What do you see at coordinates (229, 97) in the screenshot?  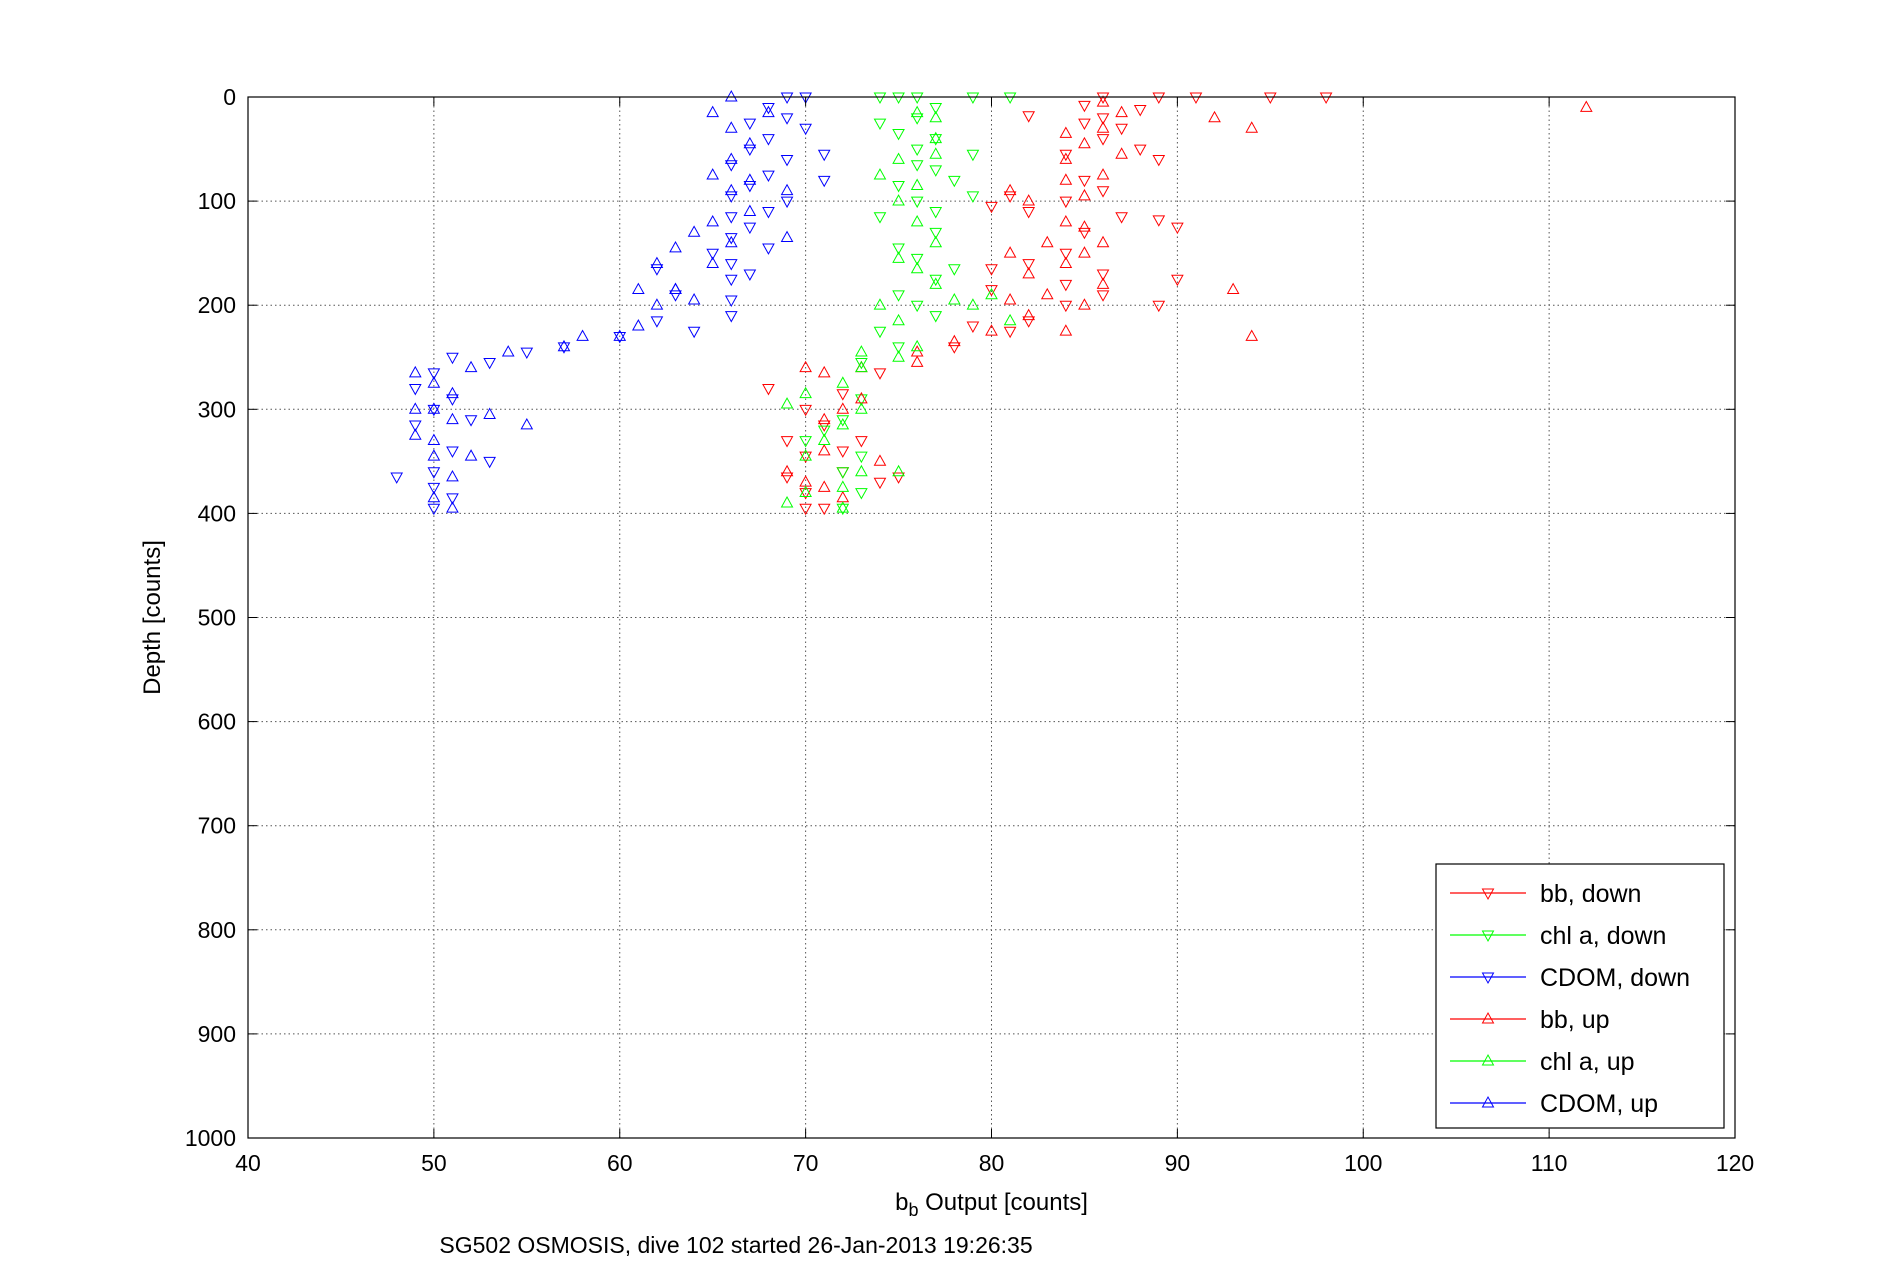 I see `y-tick-label: 0` at bounding box center [229, 97].